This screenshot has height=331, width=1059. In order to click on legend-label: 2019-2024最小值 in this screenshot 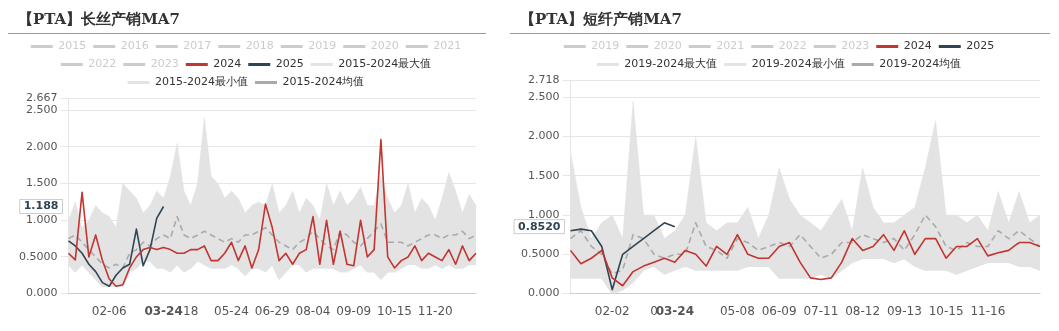, I will do `click(798, 64)`.